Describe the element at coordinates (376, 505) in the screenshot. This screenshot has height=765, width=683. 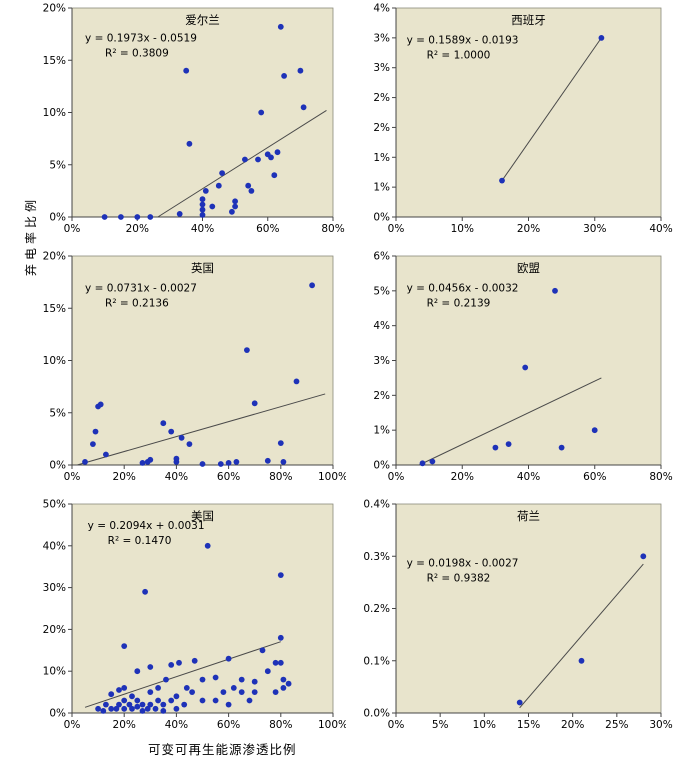
I see `y-tick-label: 0.4%` at that location.